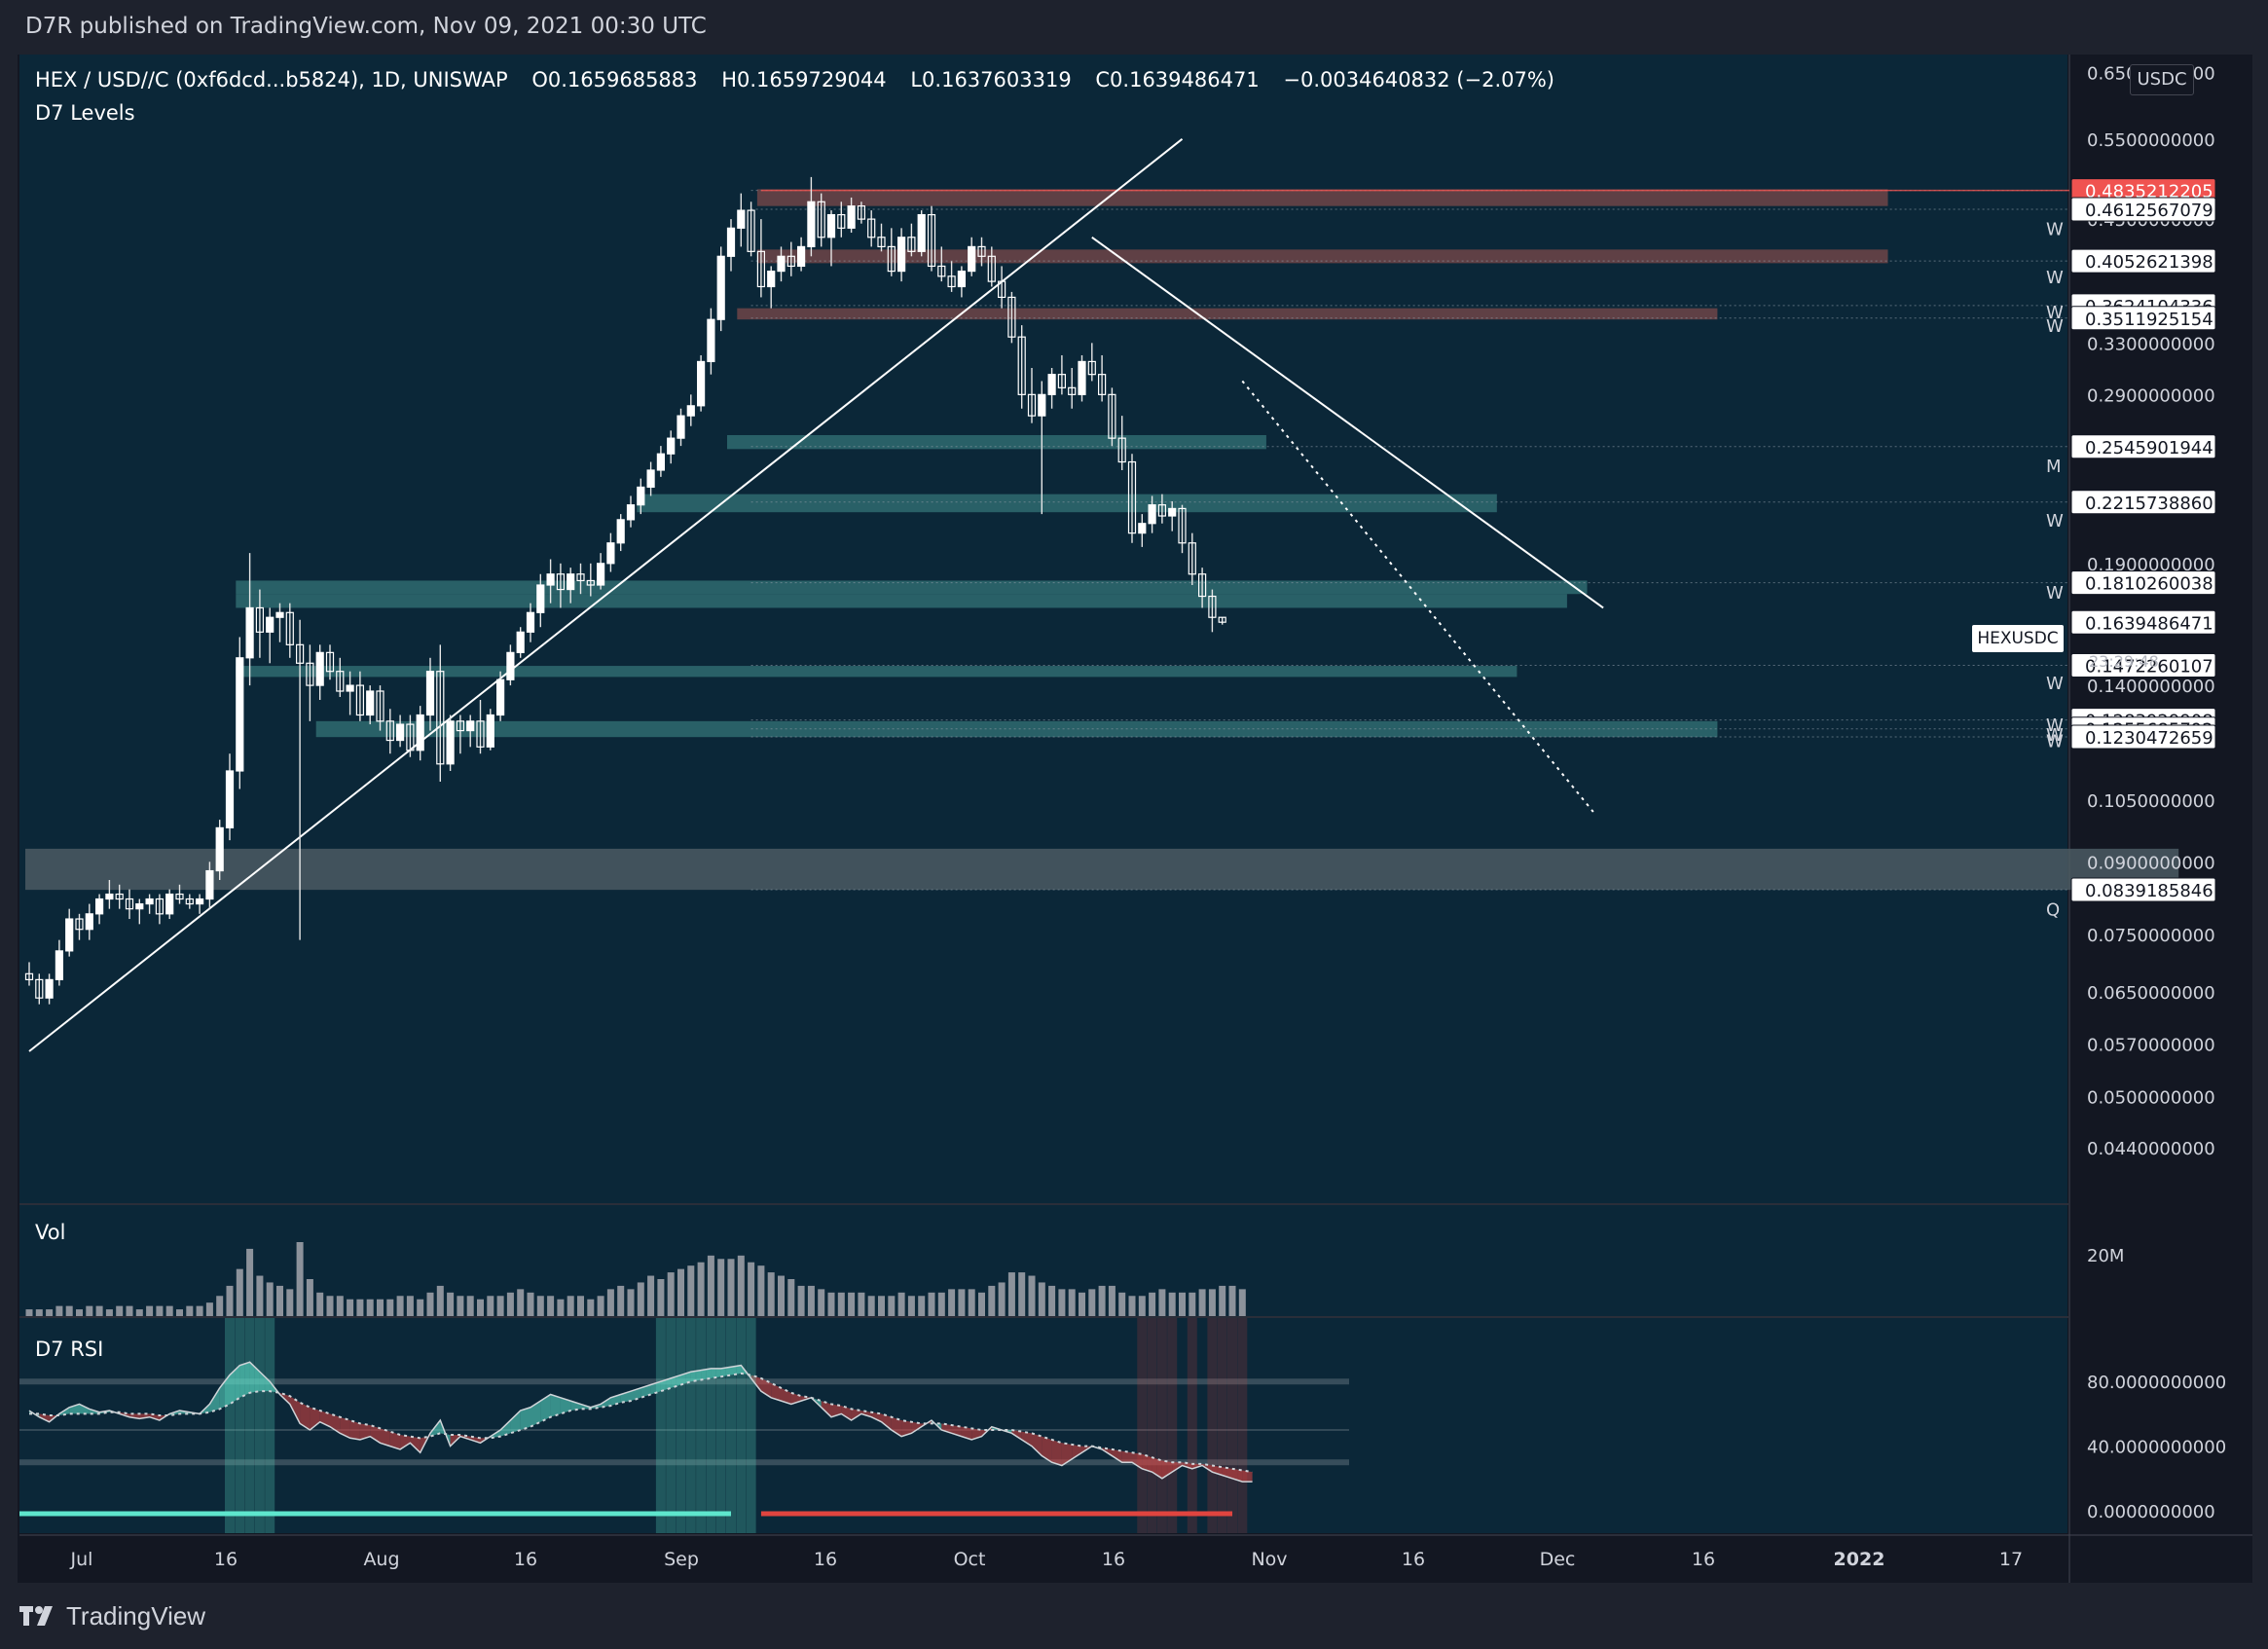  I want to click on indicator-label-rsi: D7 RSI, so click(69, 1349).